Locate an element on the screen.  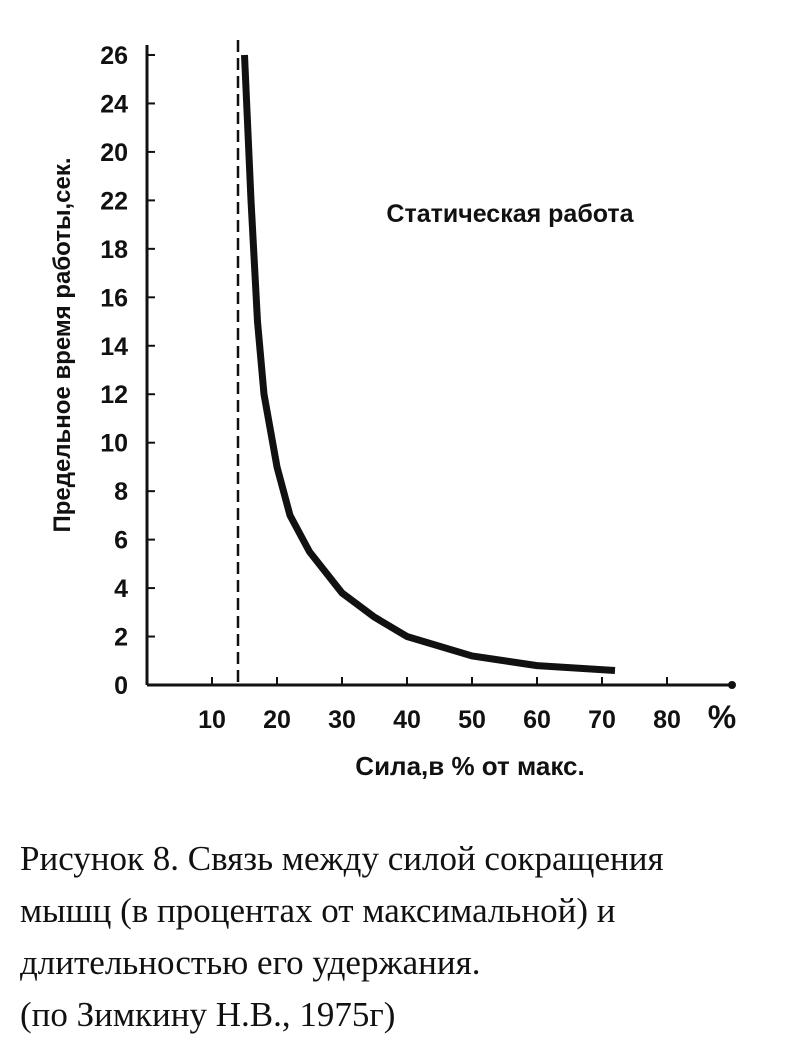
x-tick-label: 30 is located at coordinates (342, 720).